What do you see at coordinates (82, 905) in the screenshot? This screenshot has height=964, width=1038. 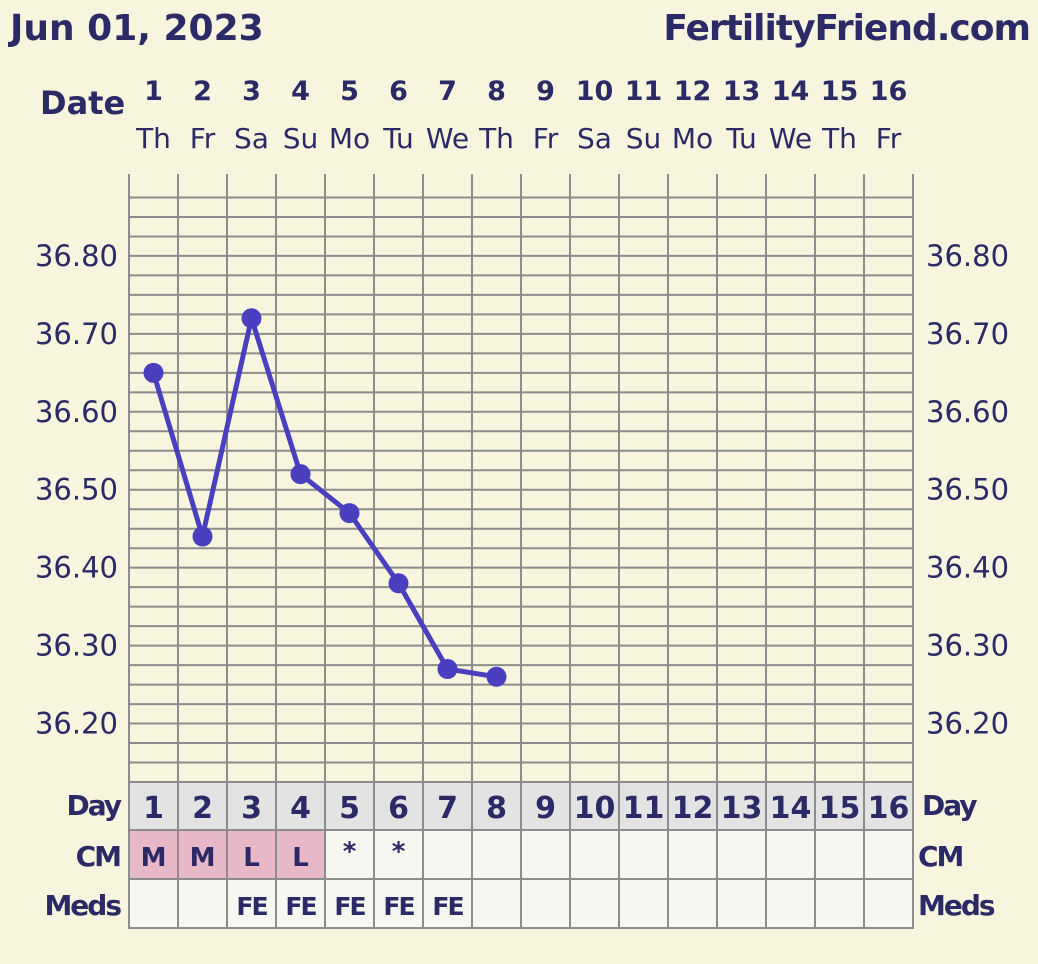 I see `meds-row-label-left: Meds` at bounding box center [82, 905].